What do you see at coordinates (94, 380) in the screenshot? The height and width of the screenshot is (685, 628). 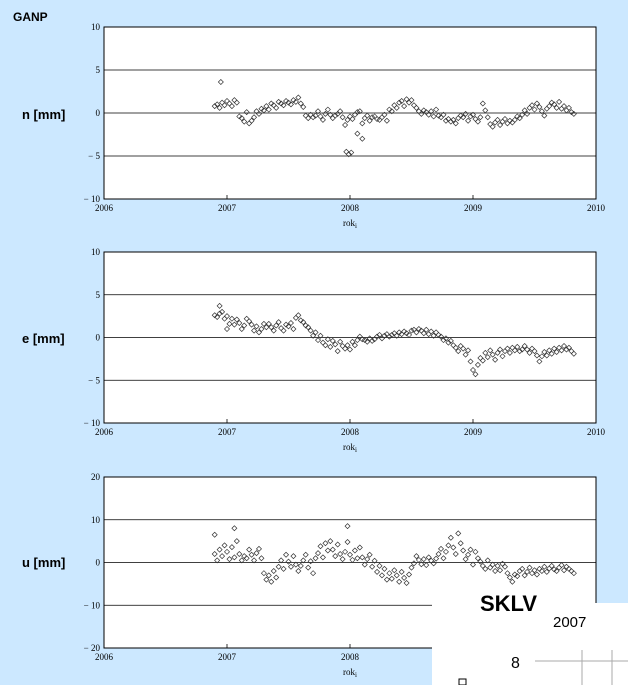 I see `e-y-tick-label: − 5` at bounding box center [94, 380].